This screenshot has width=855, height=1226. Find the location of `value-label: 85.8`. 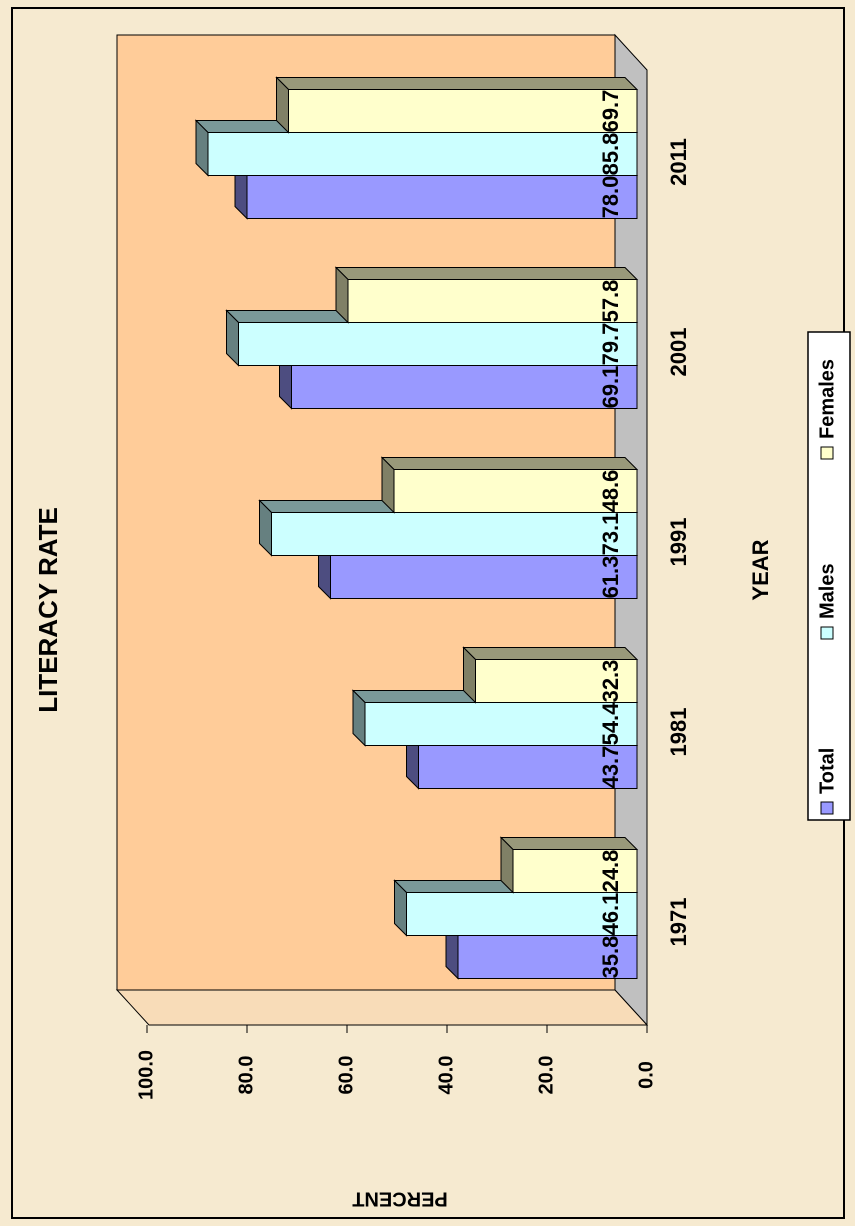

value-label: 85.8 is located at coordinates (610, 154).